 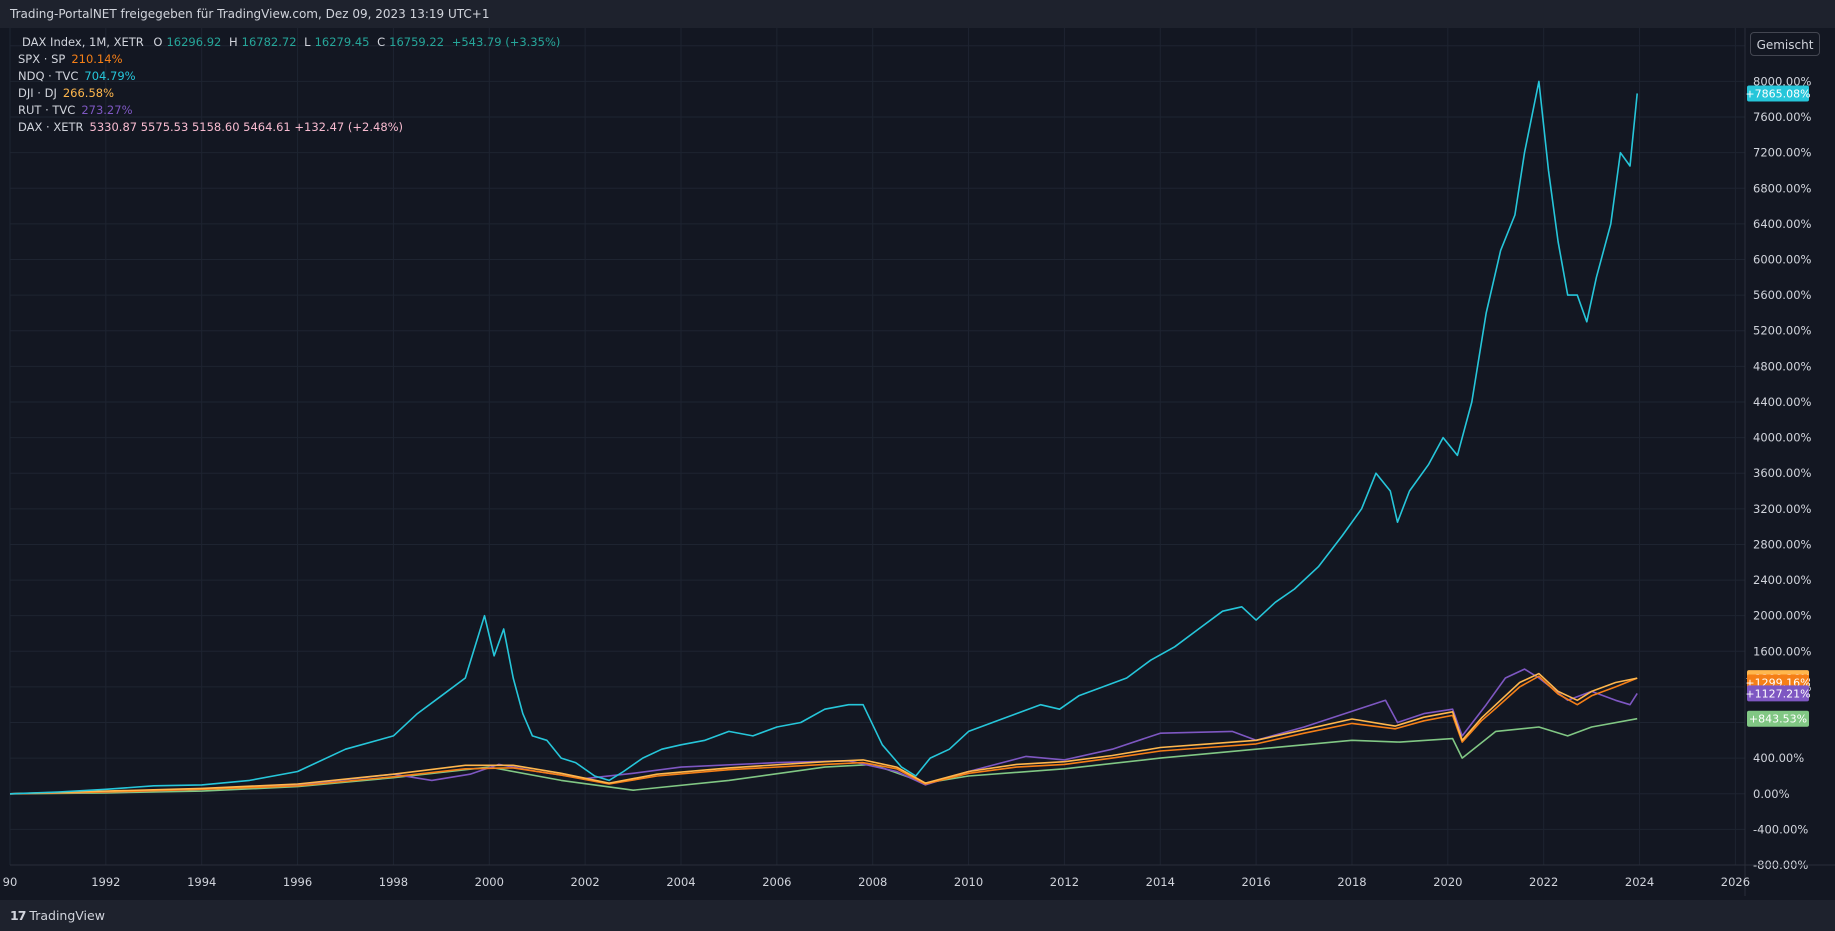 I want to click on series-price-tag: +843.53%, so click(x=1778, y=718).